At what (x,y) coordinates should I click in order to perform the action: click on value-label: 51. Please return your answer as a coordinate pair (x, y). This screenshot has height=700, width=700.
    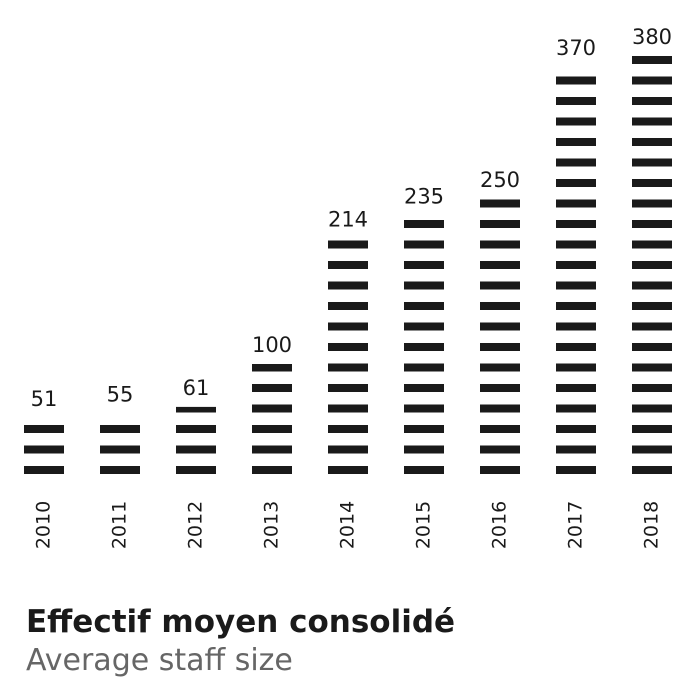
    Looking at the image, I should click on (44, 399).